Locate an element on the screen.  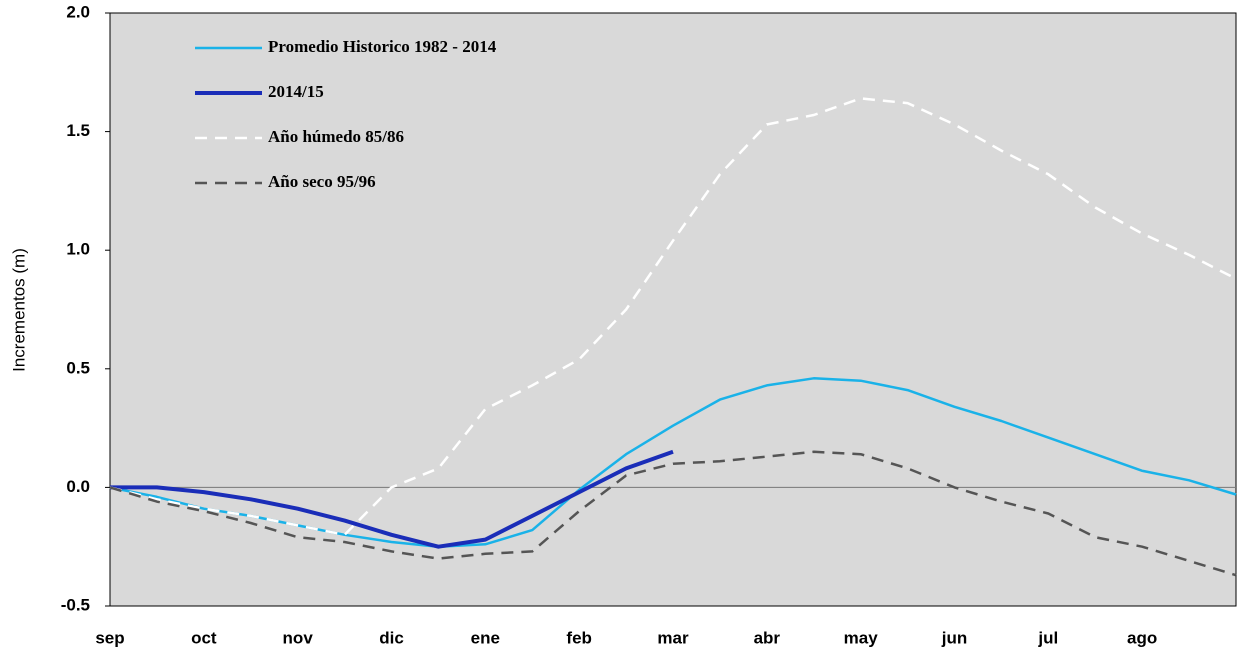
x-tick-label: oct is located at coordinates (204, 637).